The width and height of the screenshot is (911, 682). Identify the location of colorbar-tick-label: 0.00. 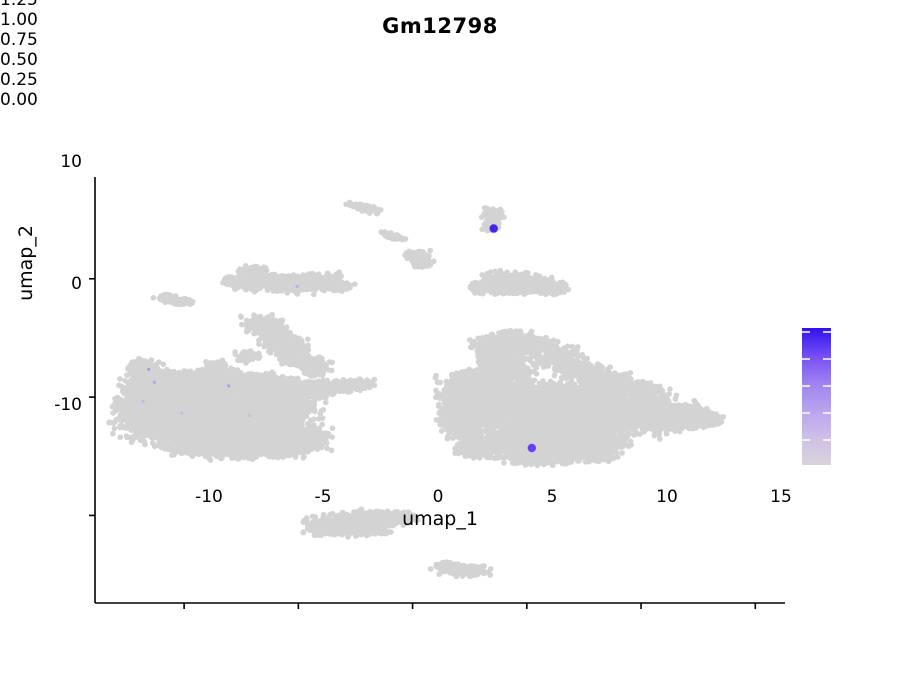
(19, 100).